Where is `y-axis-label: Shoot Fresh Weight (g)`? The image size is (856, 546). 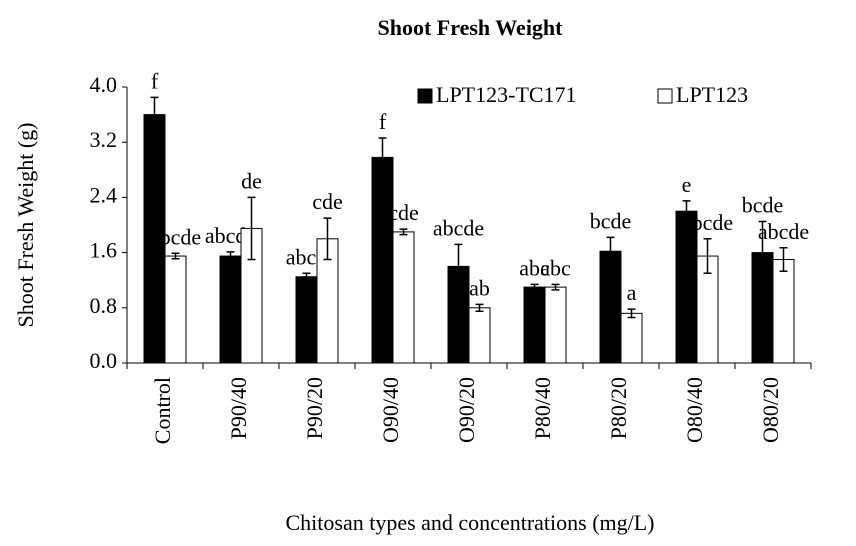 y-axis-label: Shoot Fresh Weight (g) is located at coordinates (25, 225).